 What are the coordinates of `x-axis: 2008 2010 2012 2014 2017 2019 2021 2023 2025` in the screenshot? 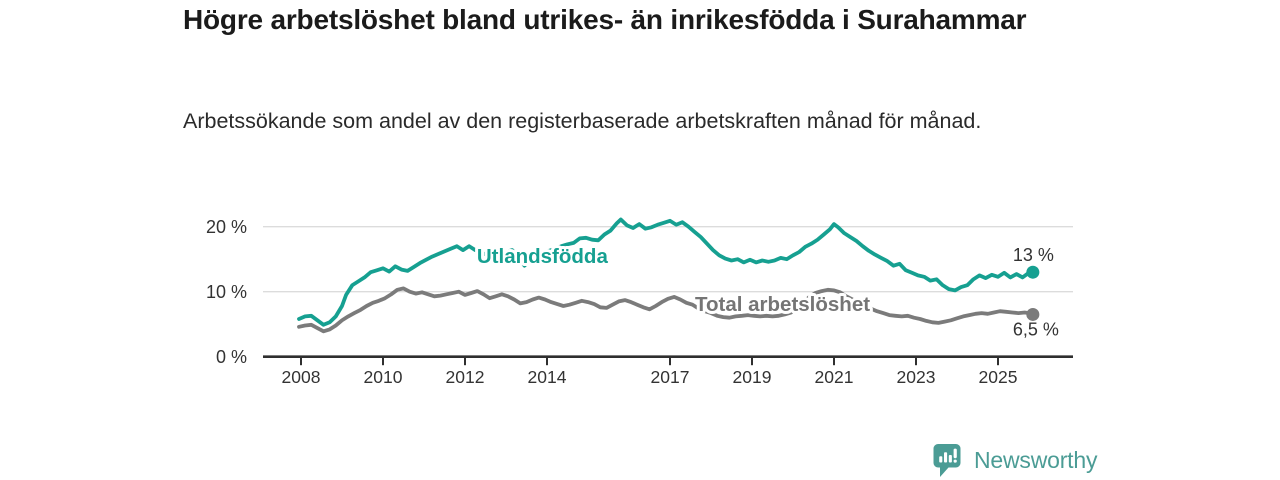 It's located at (668, 371).